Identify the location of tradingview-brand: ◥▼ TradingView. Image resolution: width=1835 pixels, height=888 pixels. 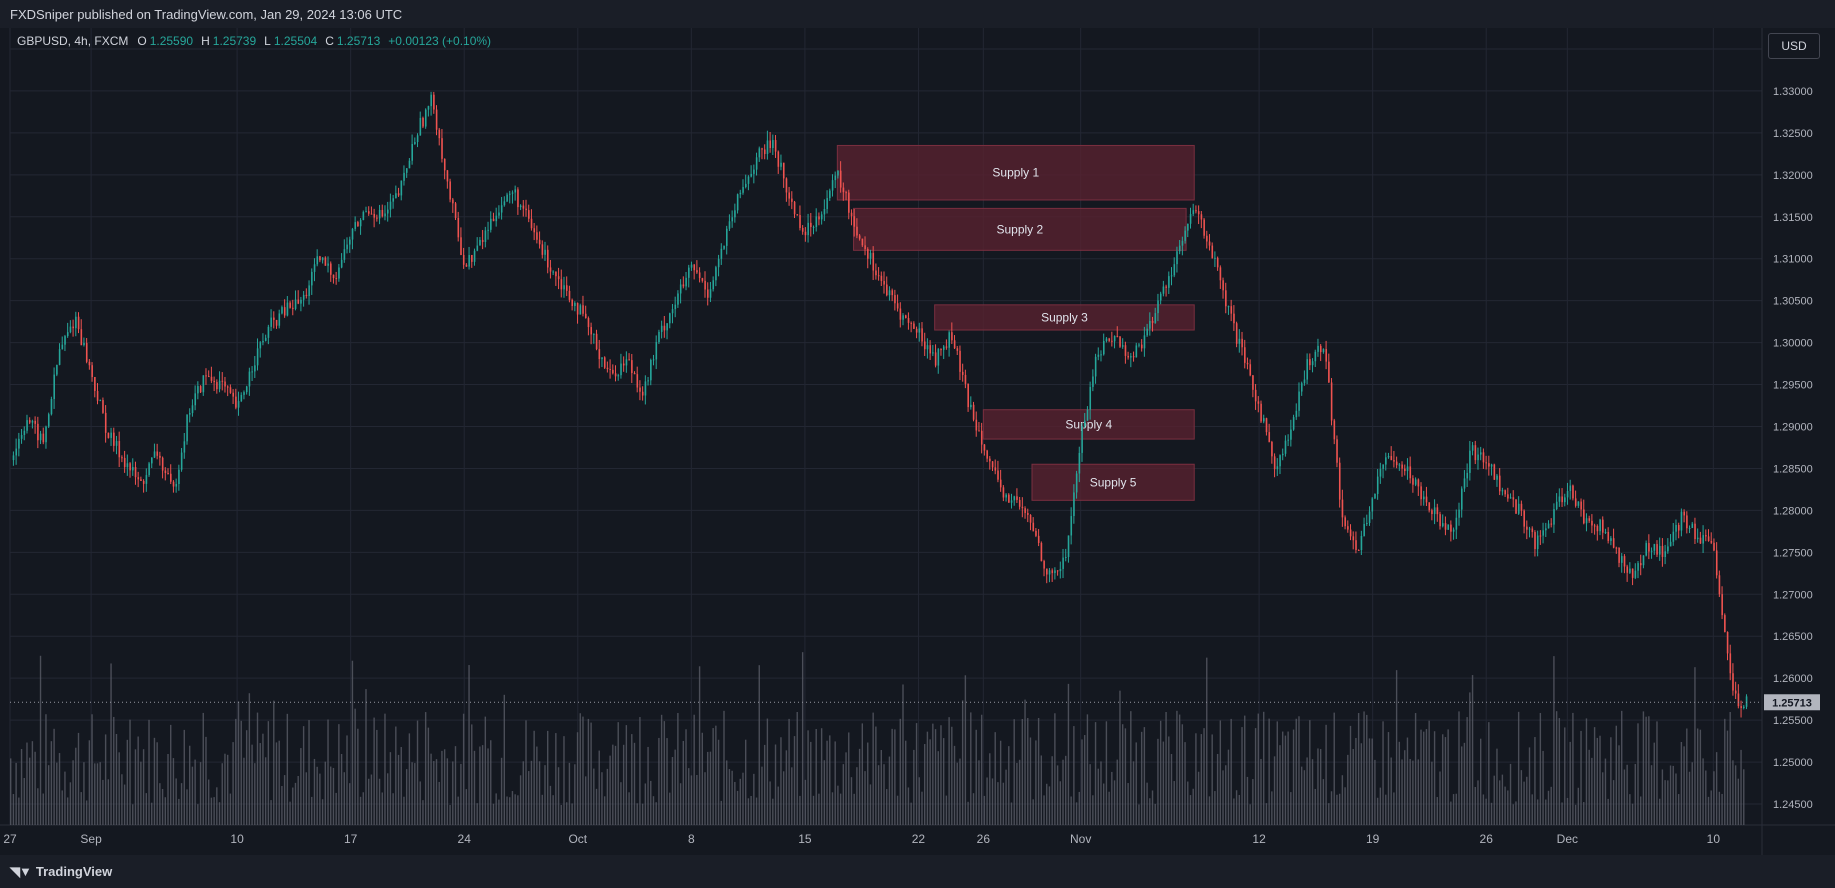
(61, 872).